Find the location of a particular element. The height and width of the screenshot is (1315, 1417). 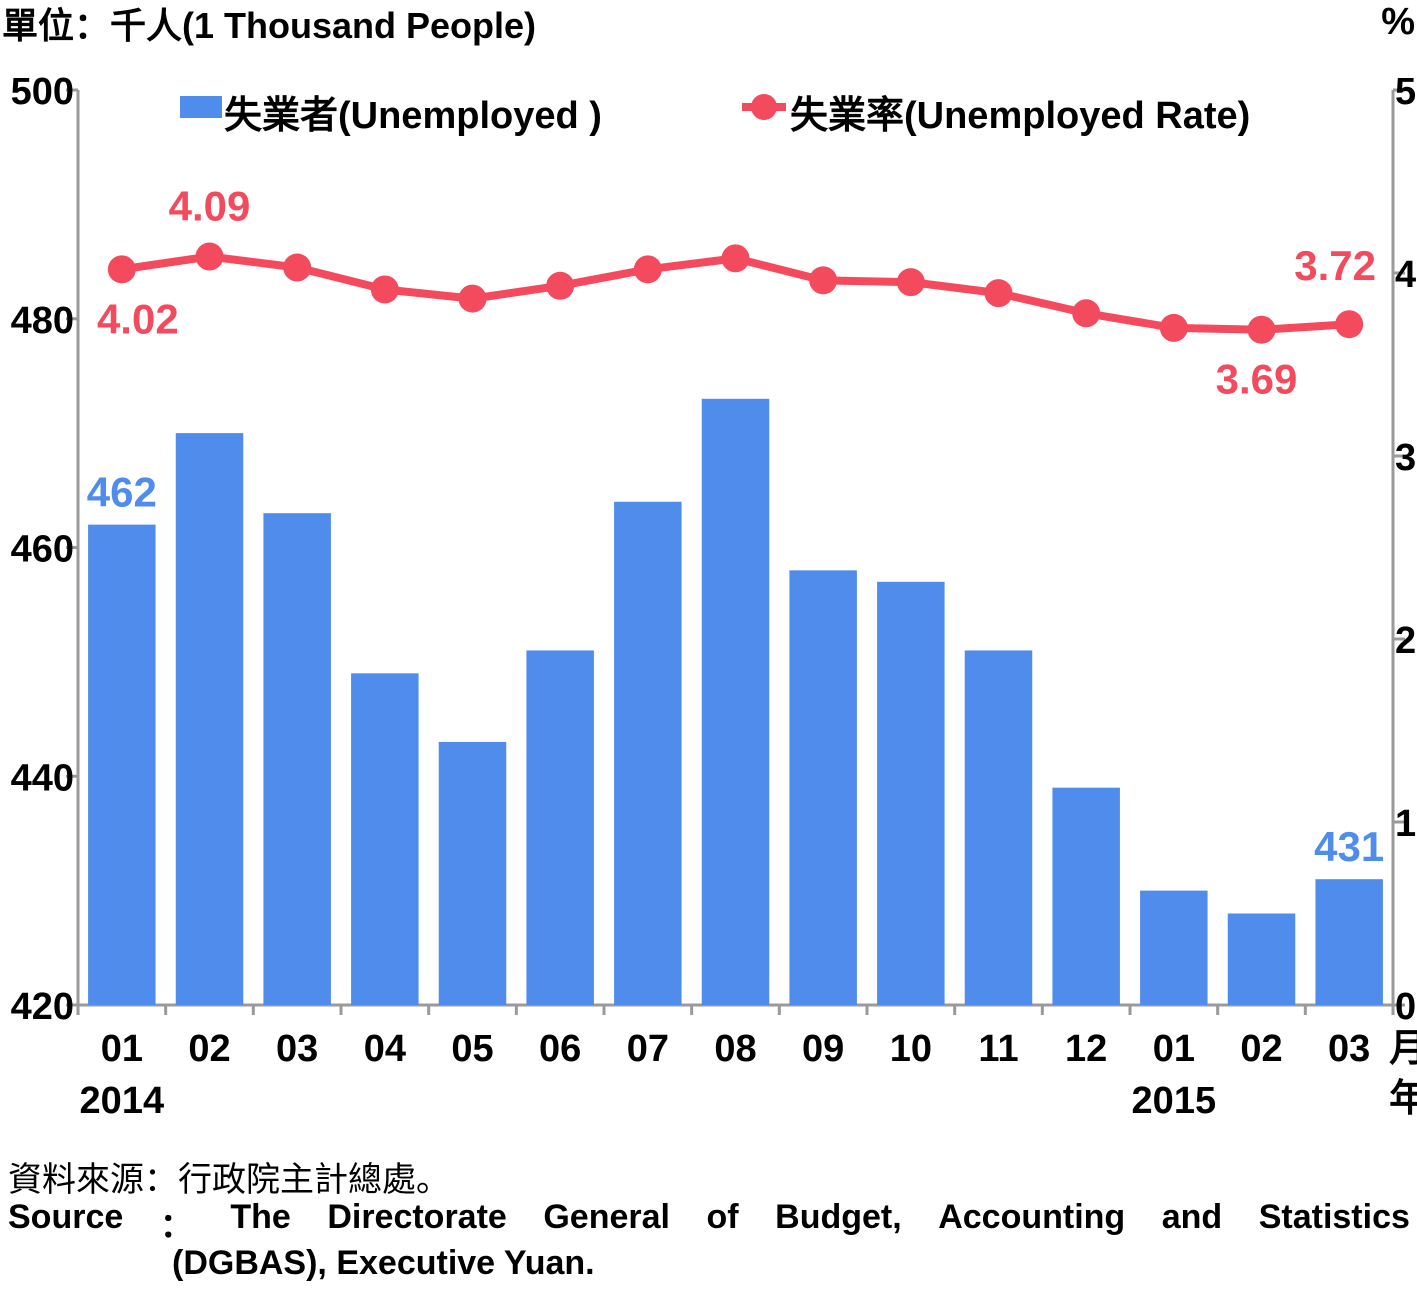

left-tick-label: 440 is located at coordinates (42, 778).